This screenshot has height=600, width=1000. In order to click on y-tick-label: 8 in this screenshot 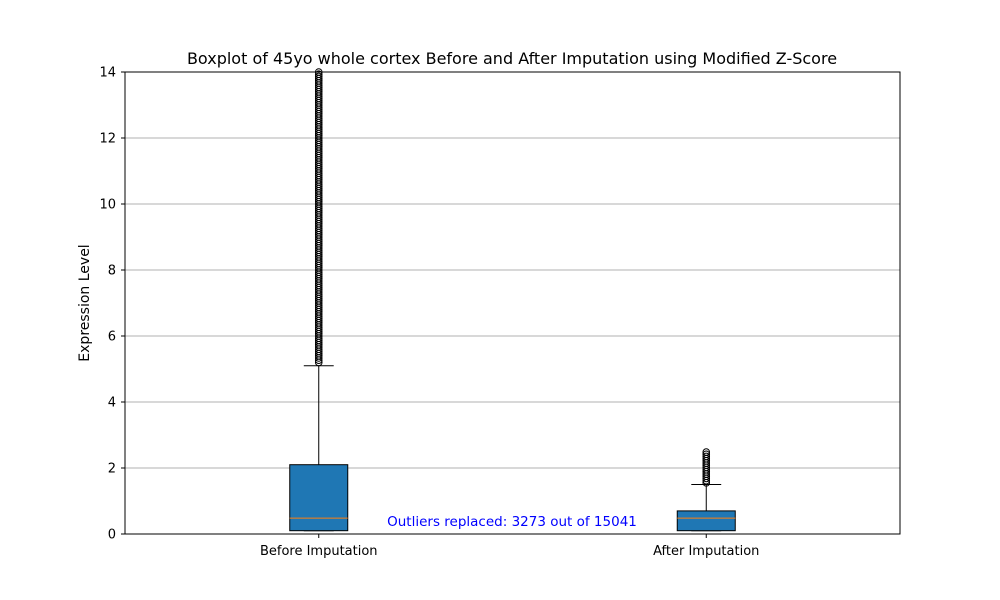, I will do `click(112, 271)`.